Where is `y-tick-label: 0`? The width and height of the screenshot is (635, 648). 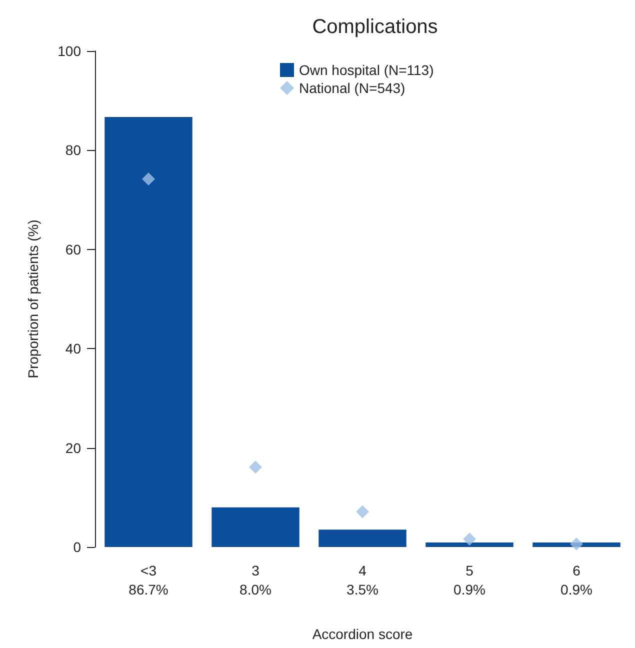 y-tick-label: 0 is located at coordinates (77, 547).